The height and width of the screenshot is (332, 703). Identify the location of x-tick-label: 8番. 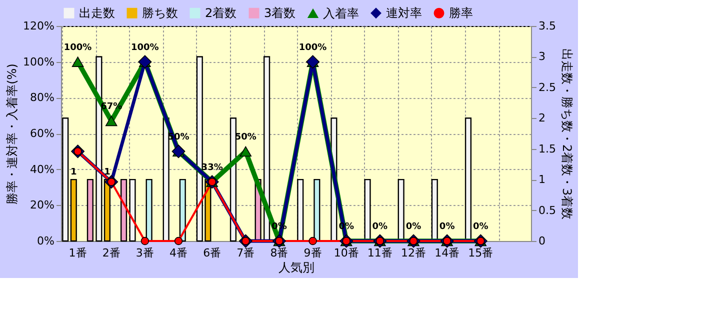
(279, 253).